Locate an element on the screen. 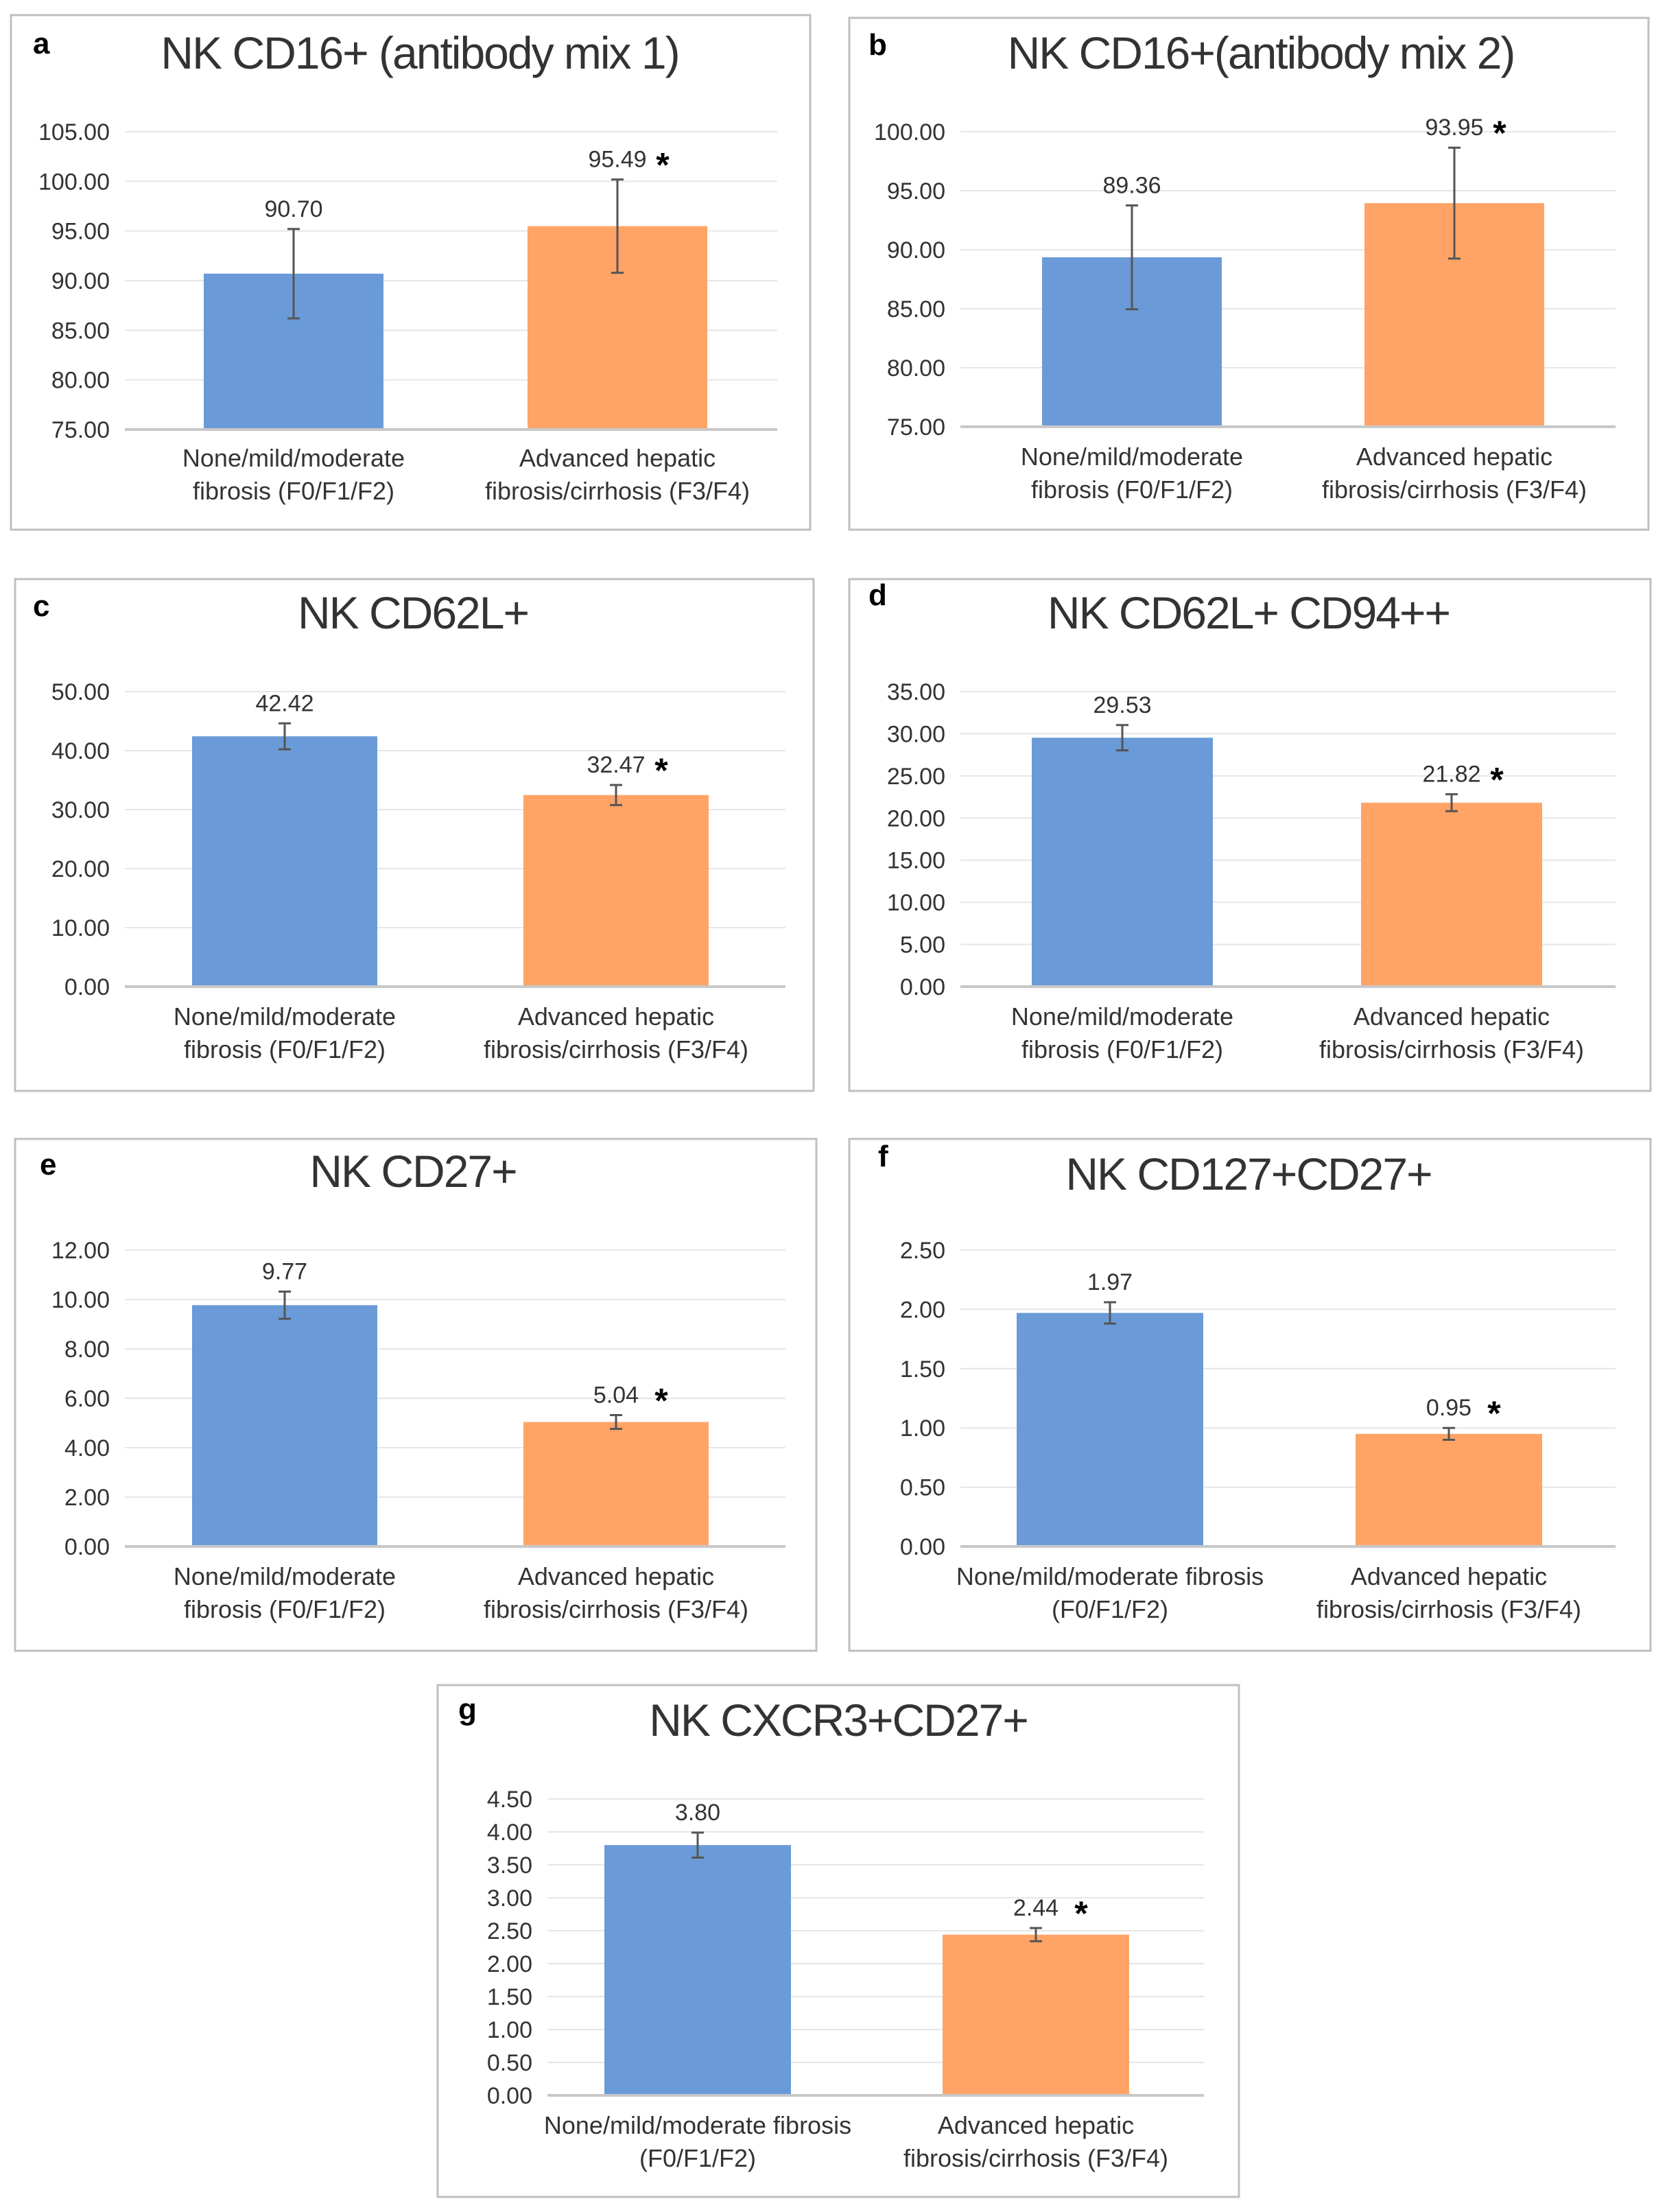 The height and width of the screenshot is (2212, 1667). panel-c-category-label-1: None/mild/moderate is located at coordinates (285, 1017).